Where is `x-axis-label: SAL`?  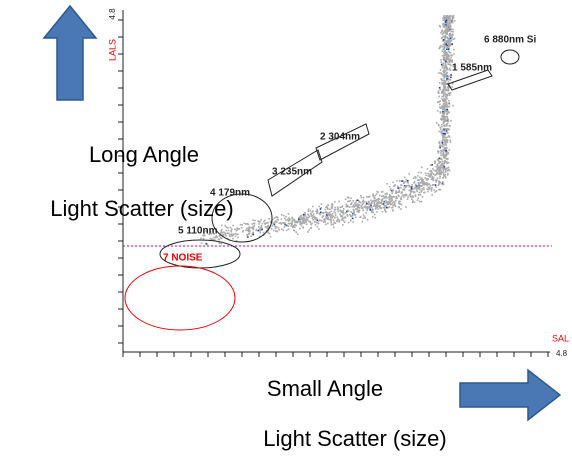 x-axis-label: SAL is located at coordinates (560, 338).